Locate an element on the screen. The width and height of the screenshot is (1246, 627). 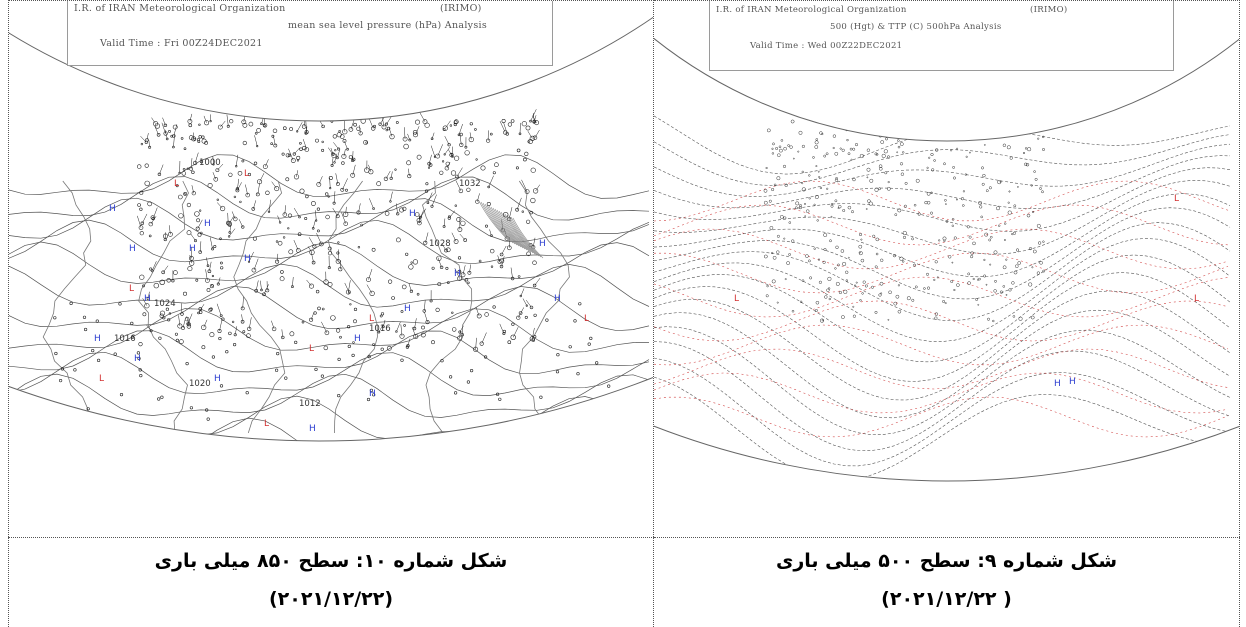
temperature-contour is located at coordinates (941, 369).